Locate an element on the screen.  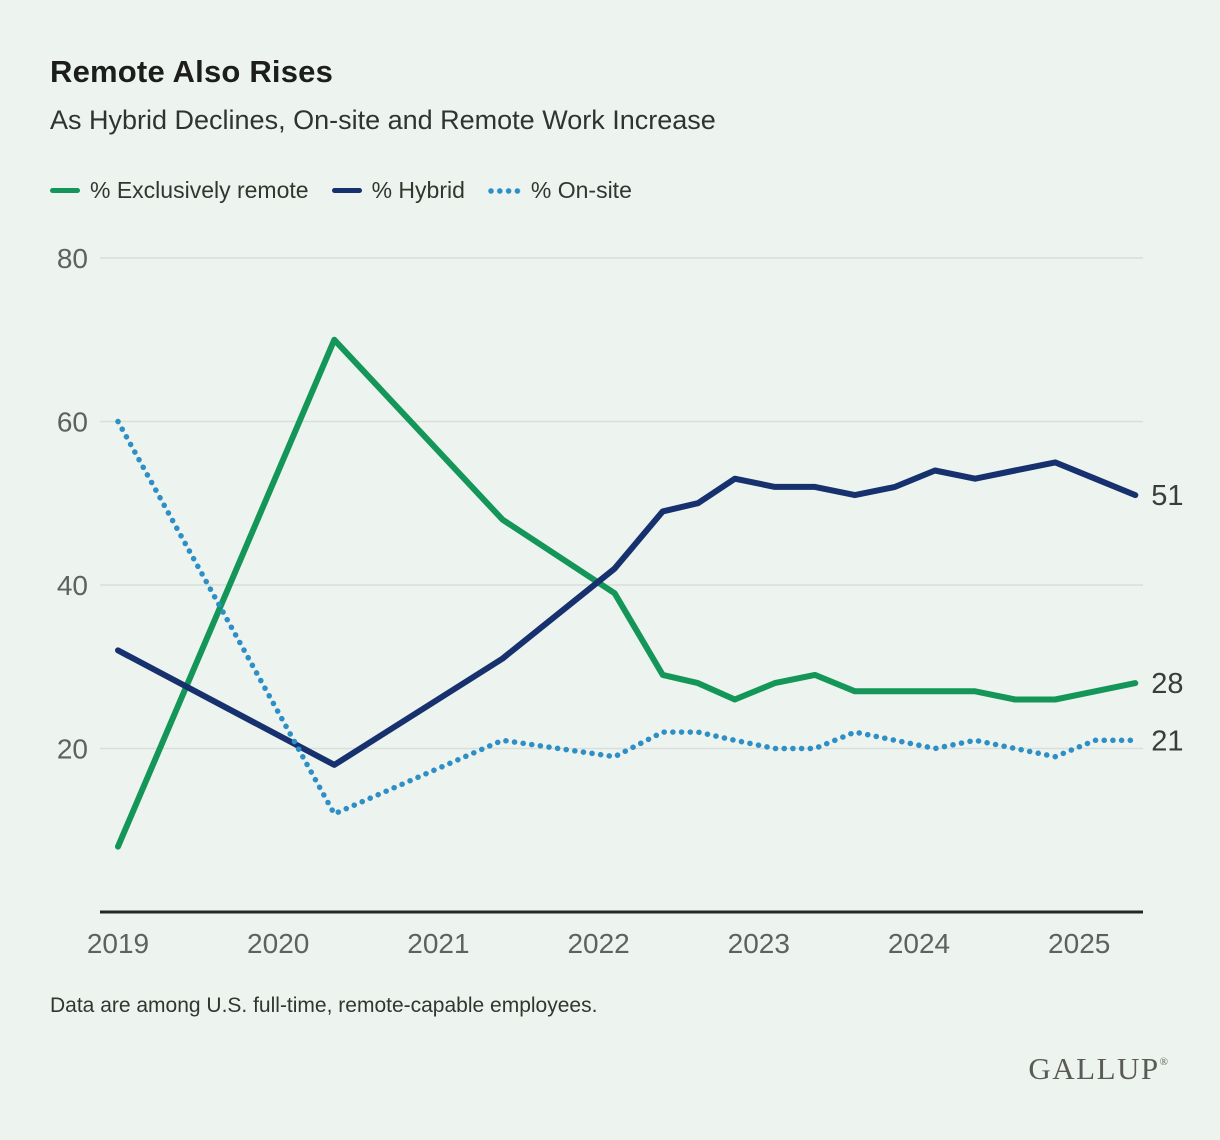
gallup-logo: GALLUP® is located at coordinates (1098, 1069).